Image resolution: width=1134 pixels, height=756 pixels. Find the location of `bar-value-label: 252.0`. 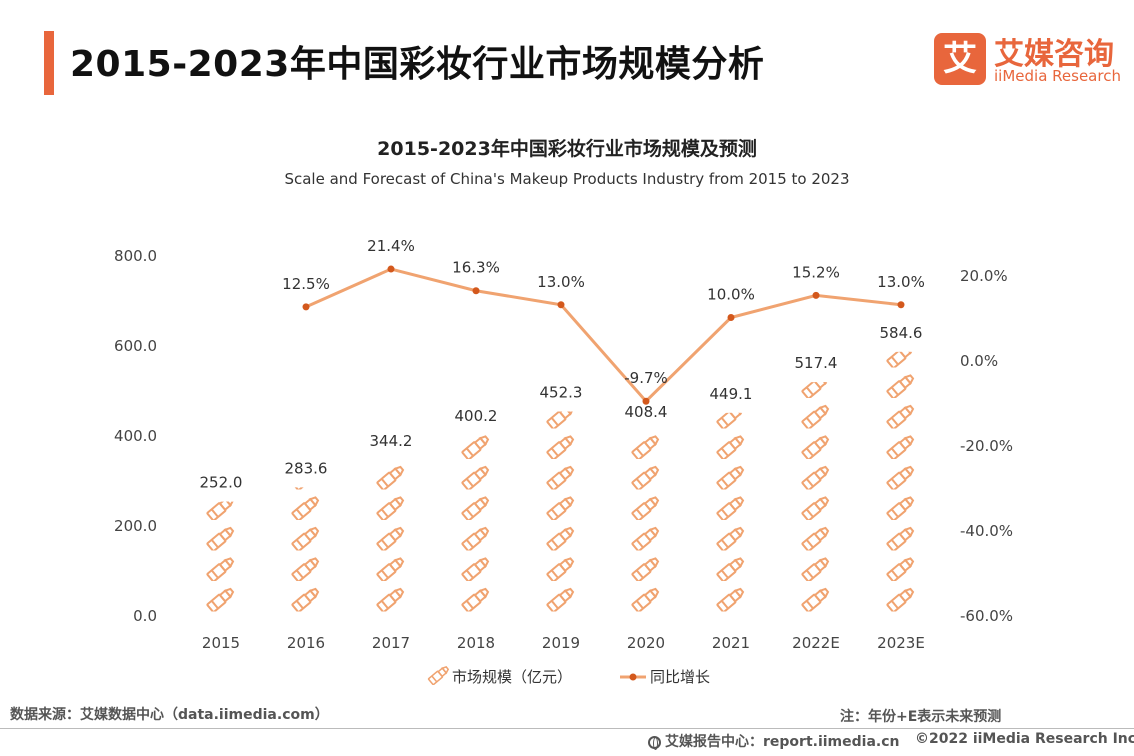

bar-value-label: 252.0 is located at coordinates (221, 483).